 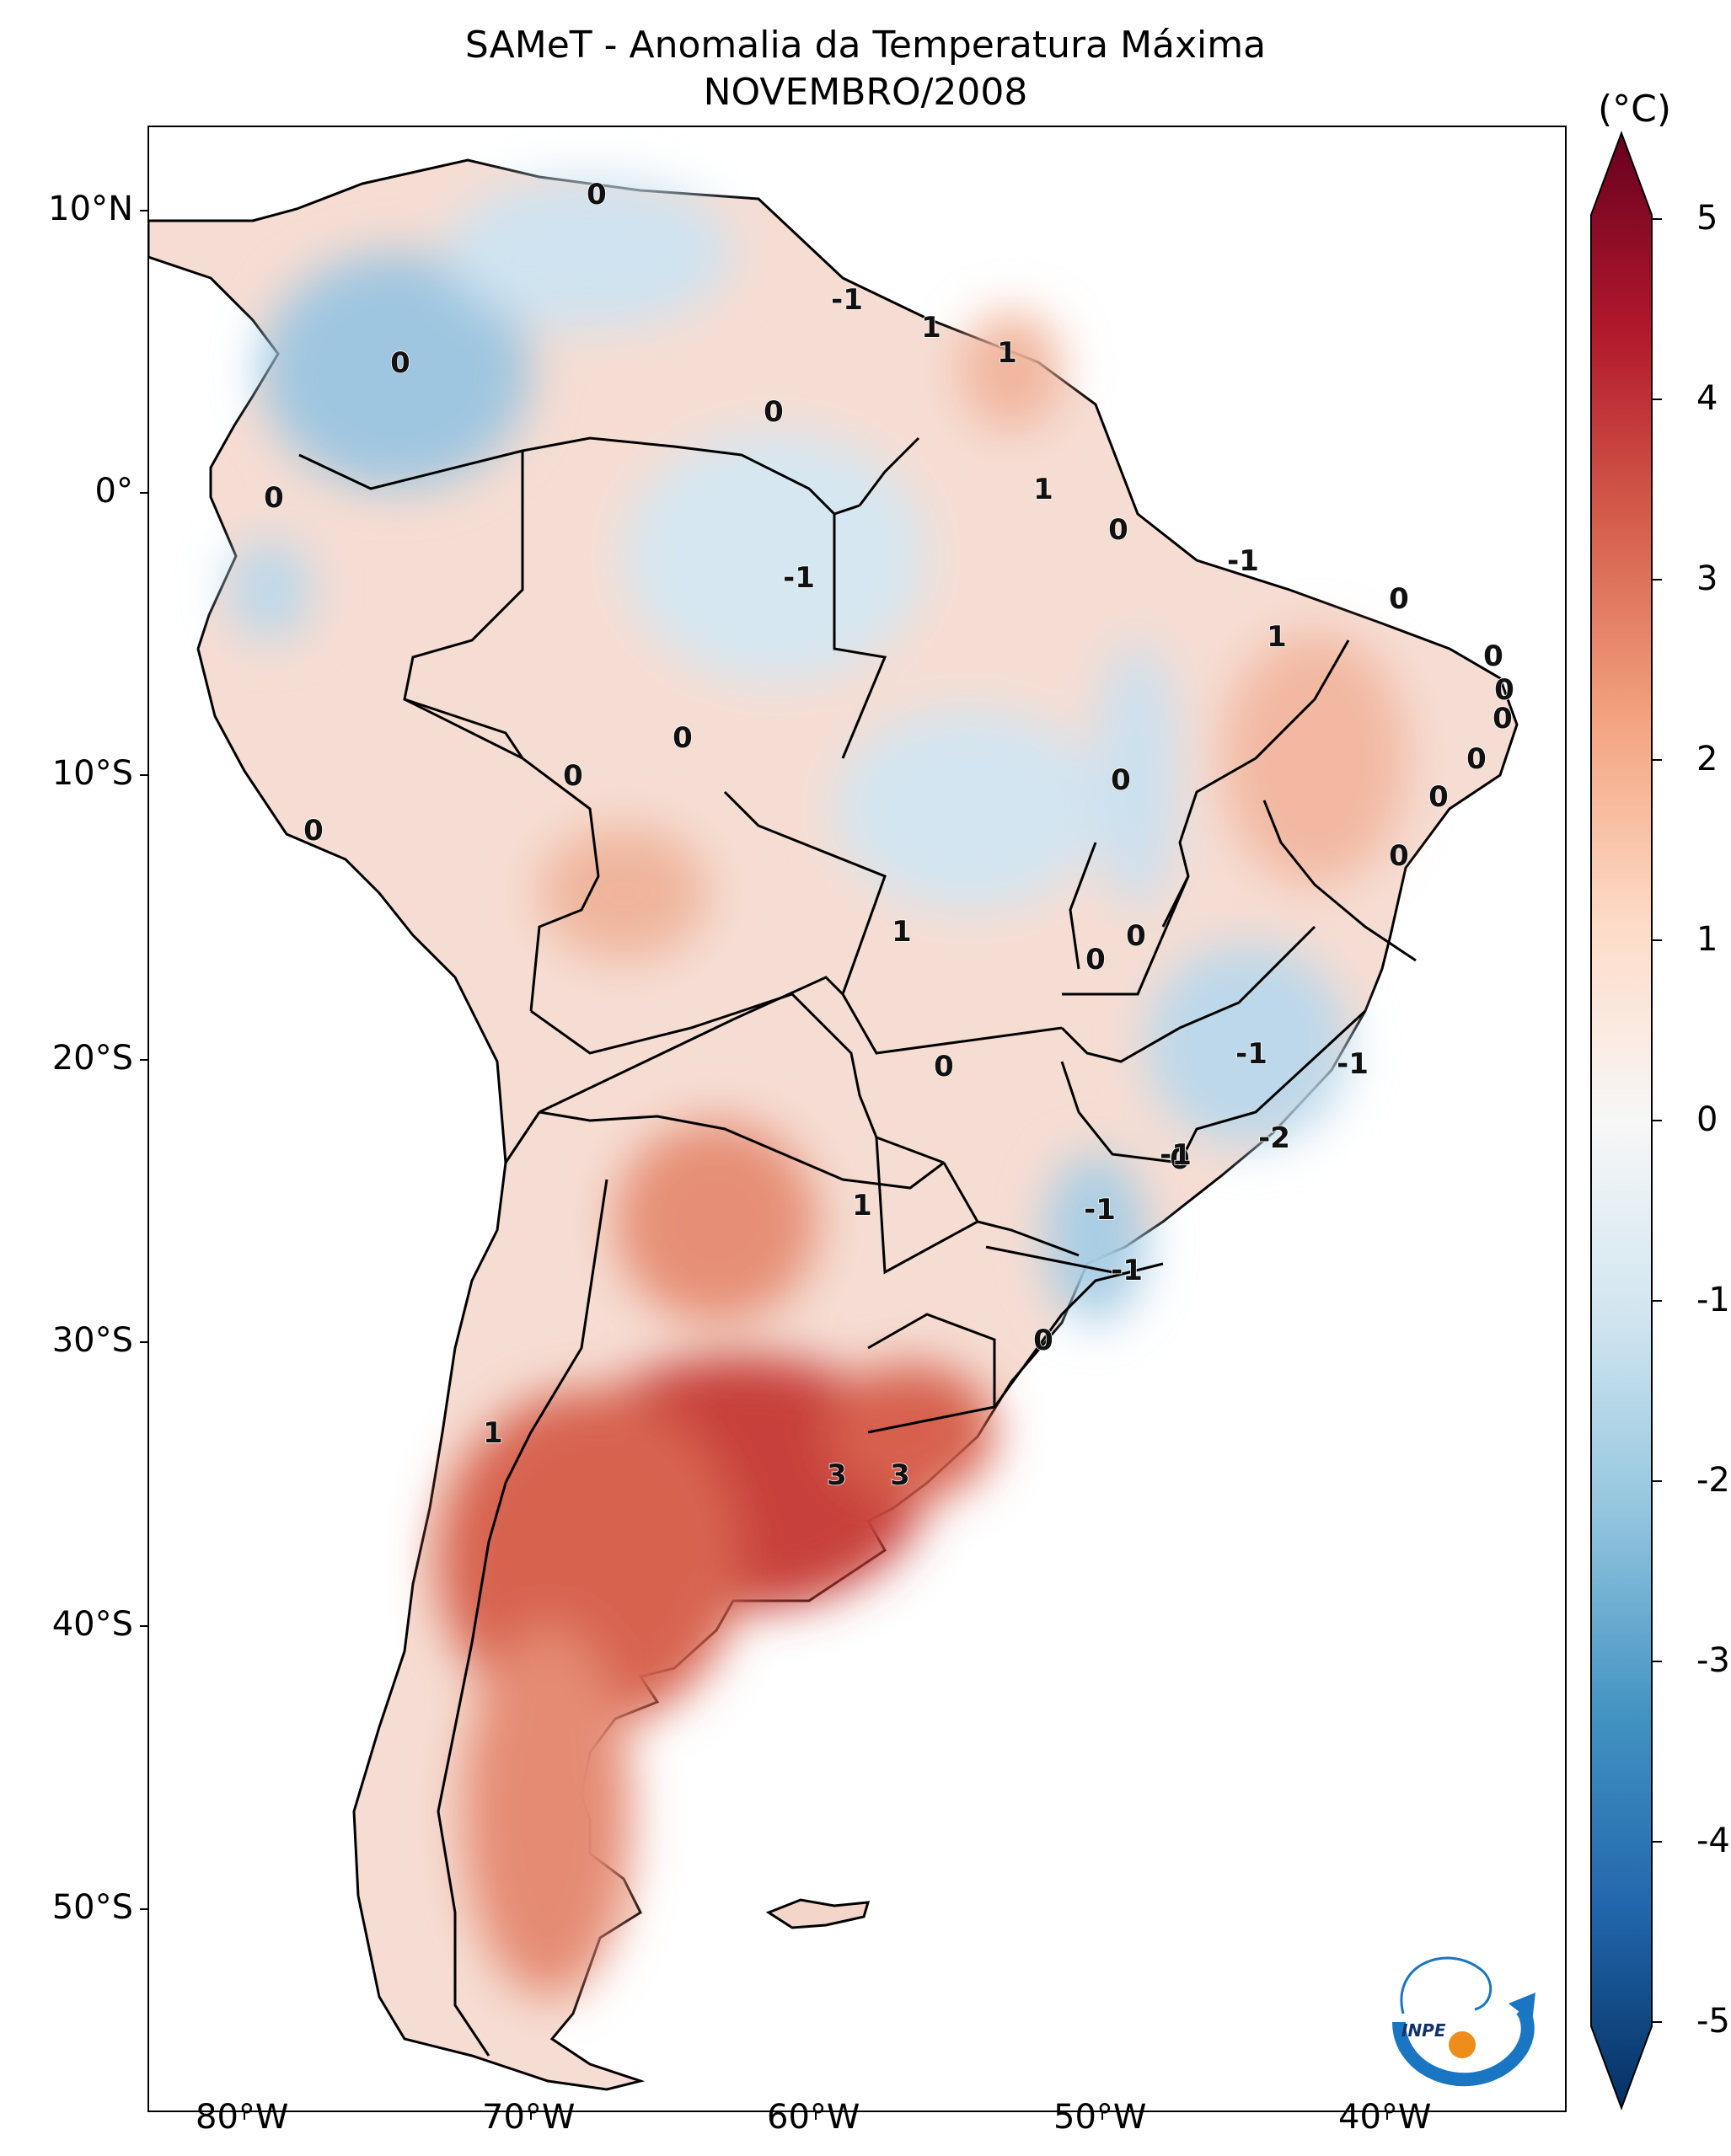 What do you see at coordinates (1707, 578) in the screenshot?
I see `colorbar-tick-label: 3` at bounding box center [1707, 578].